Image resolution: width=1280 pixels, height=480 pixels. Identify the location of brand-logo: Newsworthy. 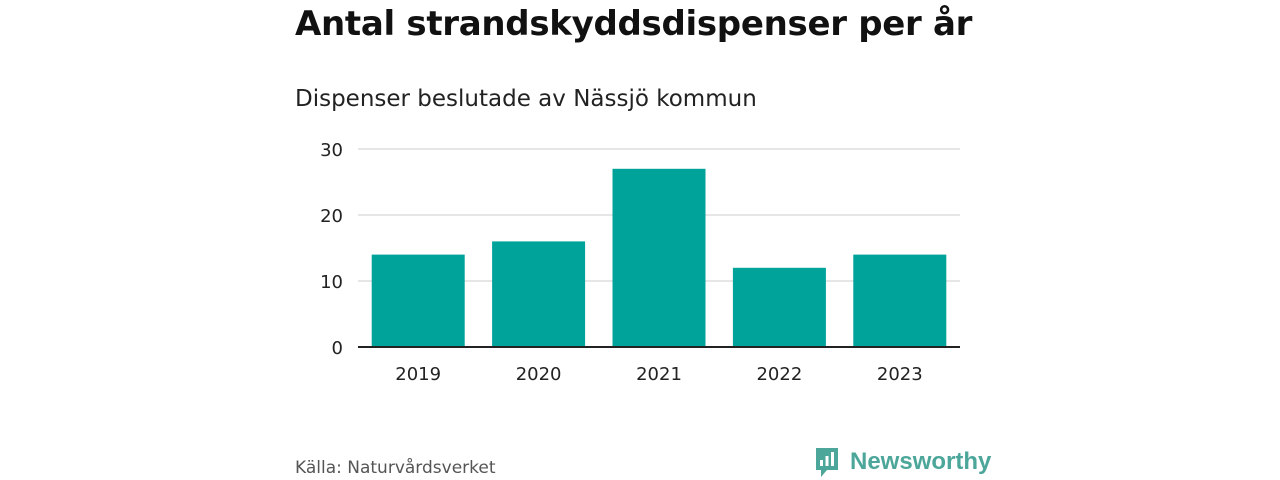
(902, 462).